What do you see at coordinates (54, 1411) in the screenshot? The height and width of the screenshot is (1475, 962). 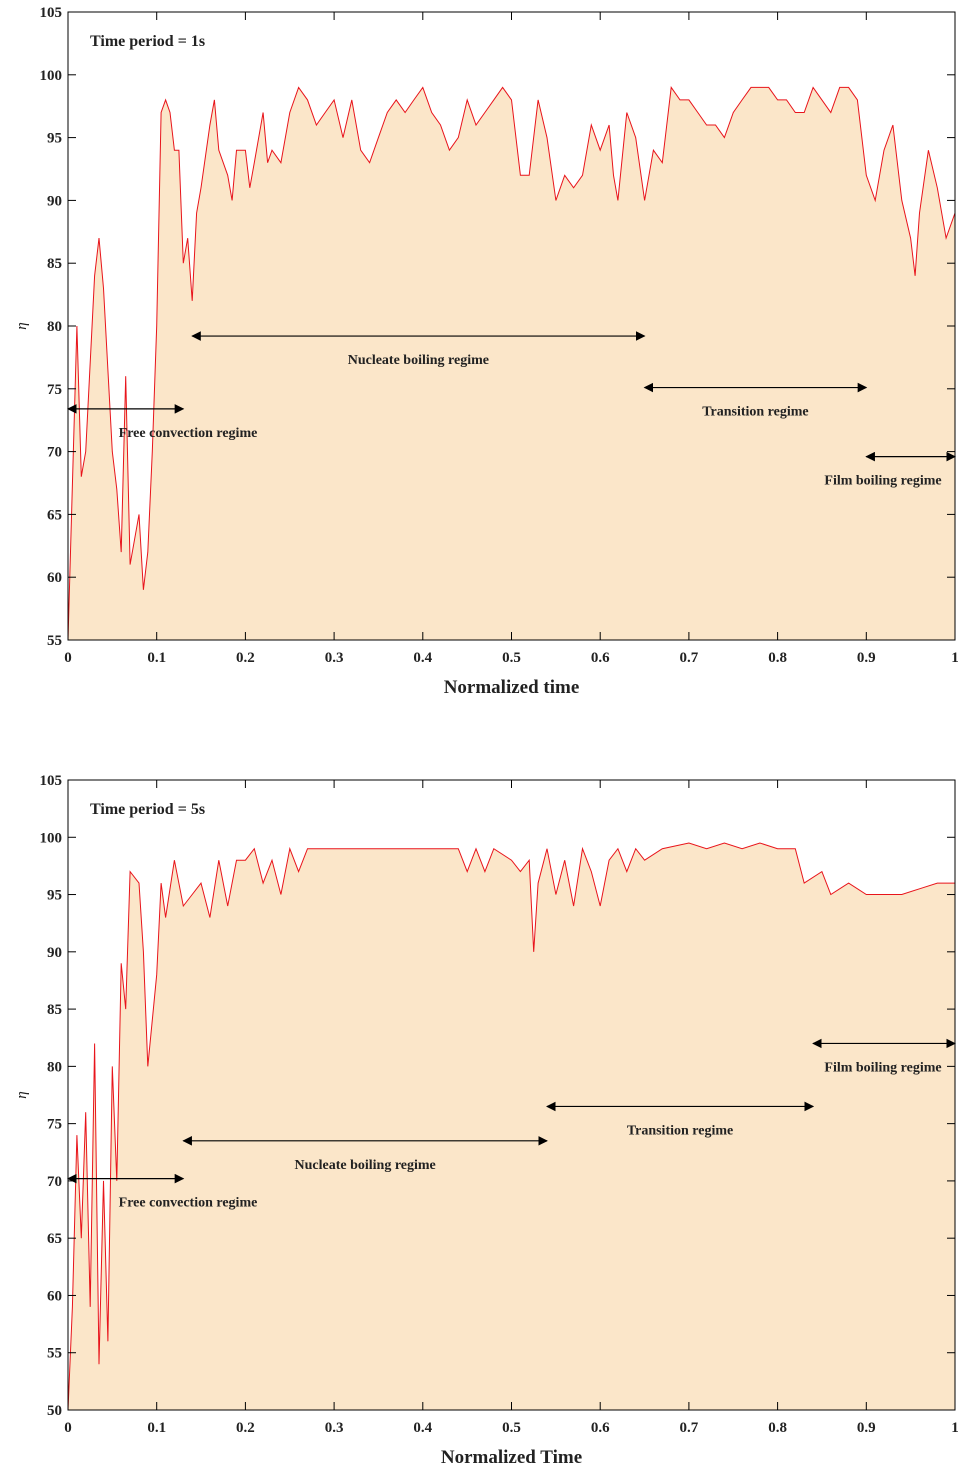 I see `y-tick-label: 50` at bounding box center [54, 1411].